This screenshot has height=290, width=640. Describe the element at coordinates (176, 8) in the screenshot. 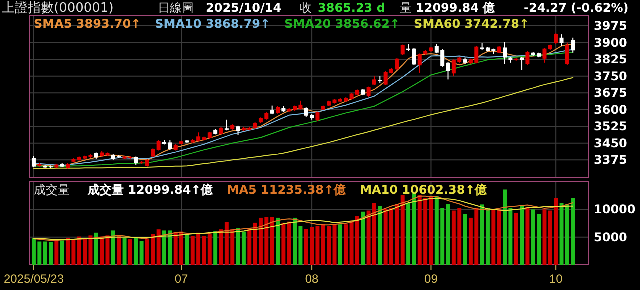

I see `text: 日線圖` at that location.